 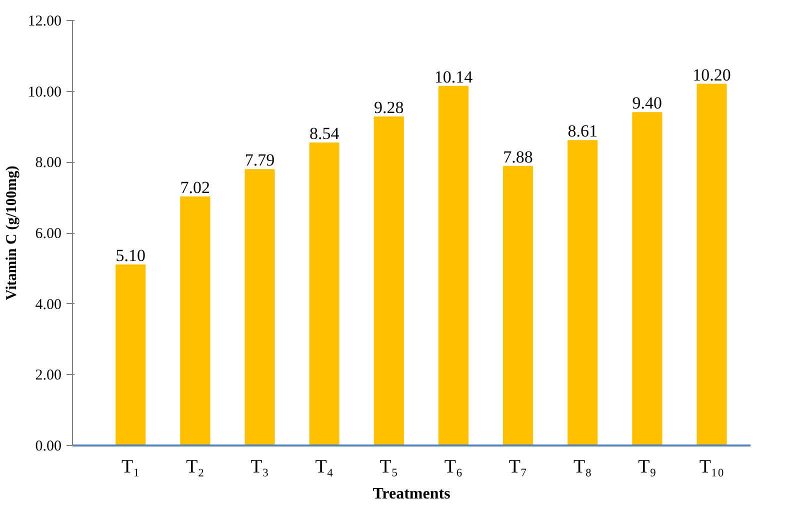 What do you see at coordinates (45, 22) in the screenshot?
I see `y-tick-label: 12.00` at bounding box center [45, 22].